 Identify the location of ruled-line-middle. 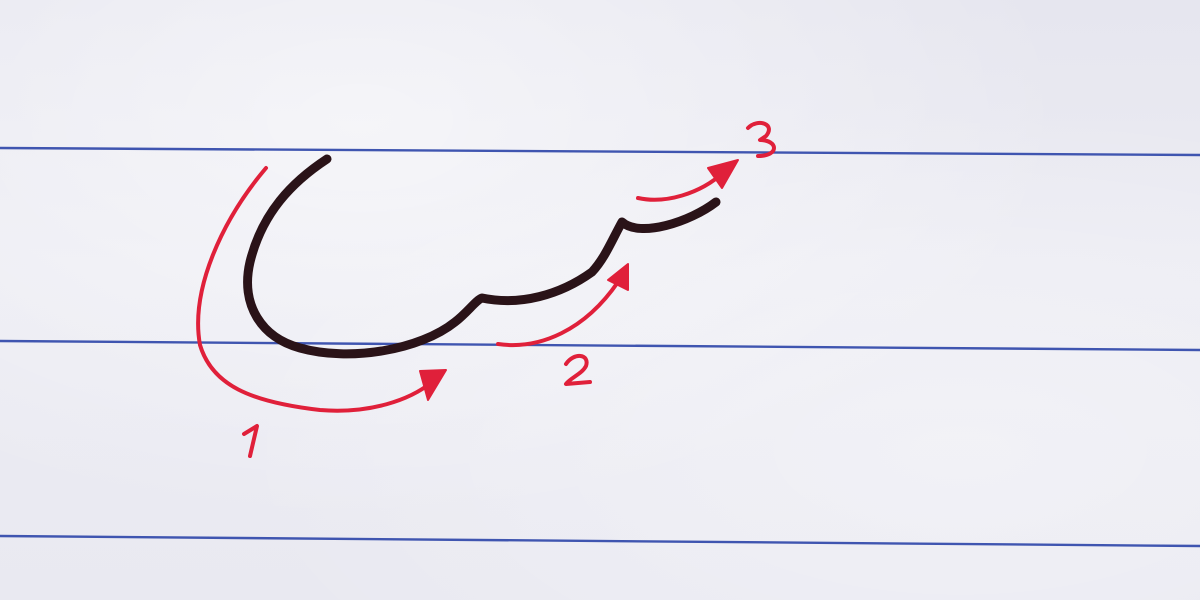
(600, 345).